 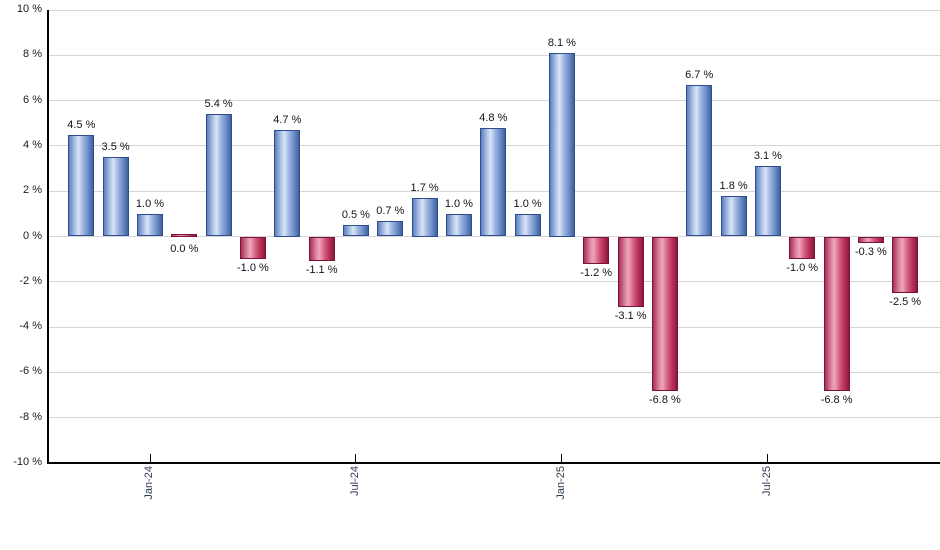 I want to click on bar-value-label: 3.5 %, so click(x=115, y=147).